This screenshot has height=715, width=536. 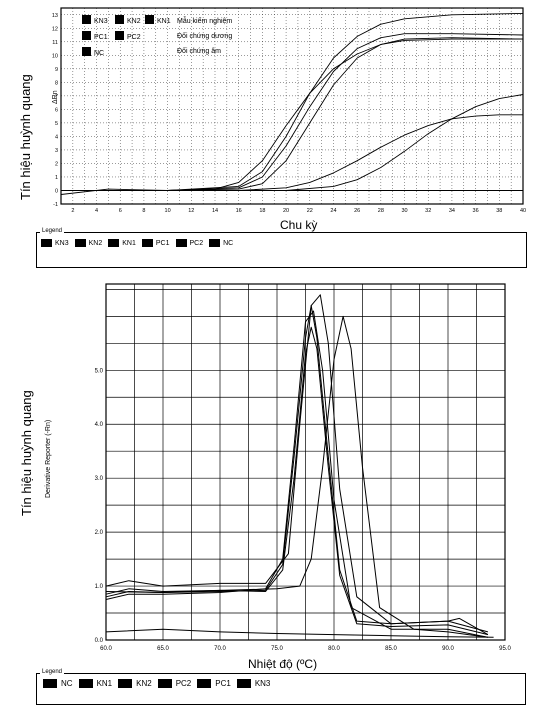 What do you see at coordinates (134, 21) in the screenshot?
I see `inner-legend-label: KN2` at bounding box center [134, 21].